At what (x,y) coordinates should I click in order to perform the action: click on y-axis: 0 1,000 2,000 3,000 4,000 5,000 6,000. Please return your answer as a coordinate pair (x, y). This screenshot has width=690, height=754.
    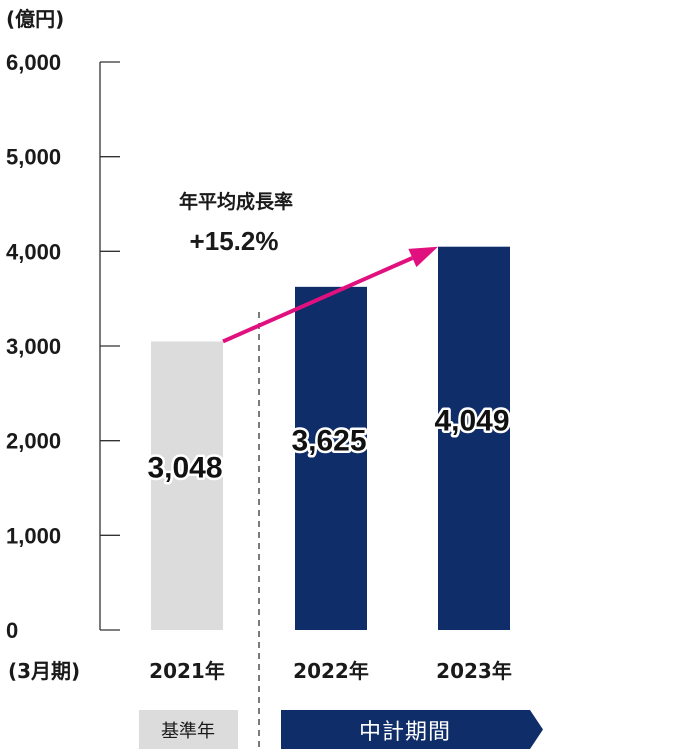
    Looking at the image, I should click on (63, 346).